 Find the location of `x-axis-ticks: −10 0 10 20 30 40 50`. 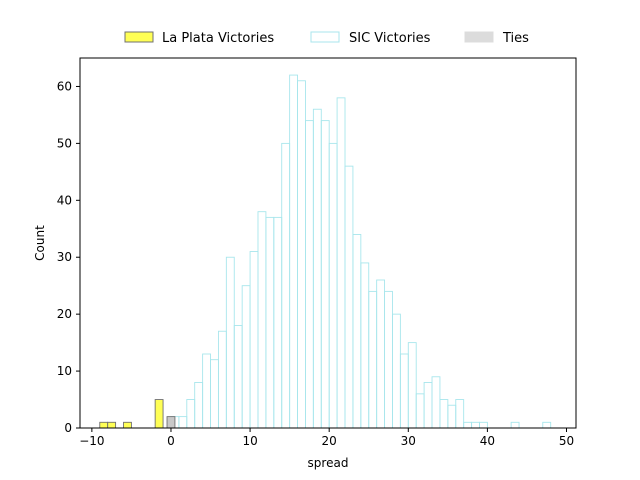

x-axis-ticks: −10 0 10 20 30 40 50 is located at coordinates (326, 438).